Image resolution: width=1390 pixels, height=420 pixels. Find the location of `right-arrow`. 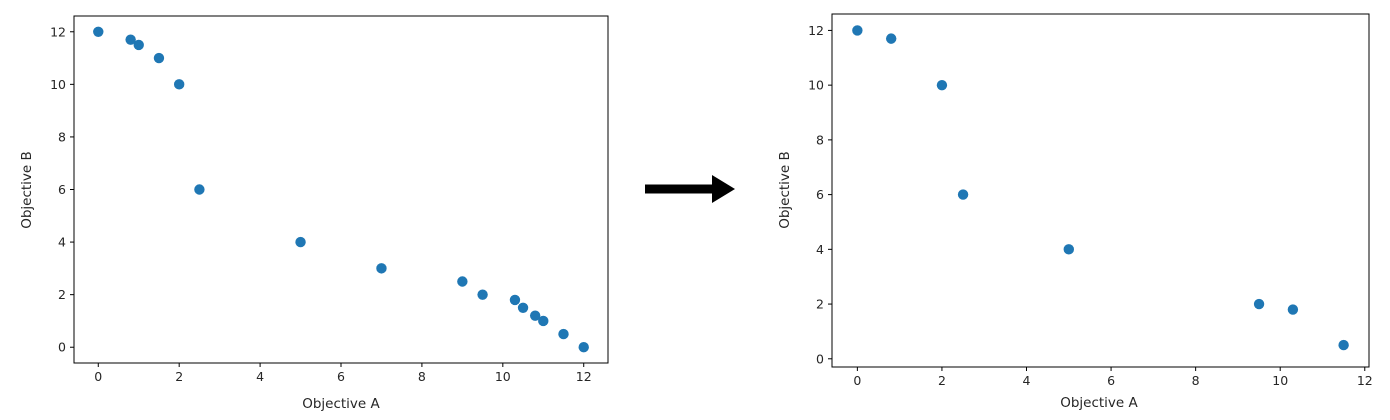

right-arrow is located at coordinates (690, 189).